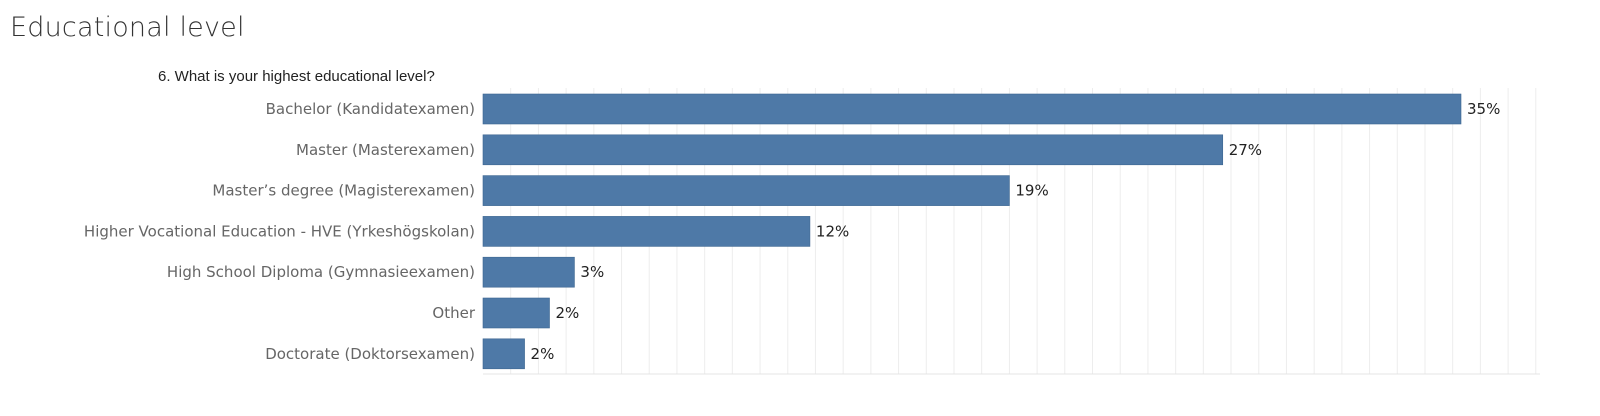 This screenshot has height=416, width=1600. What do you see at coordinates (321, 272) in the screenshot?
I see `category-label: High School Diploma (Gymnasieexamen)` at bounding box center [321, 272].